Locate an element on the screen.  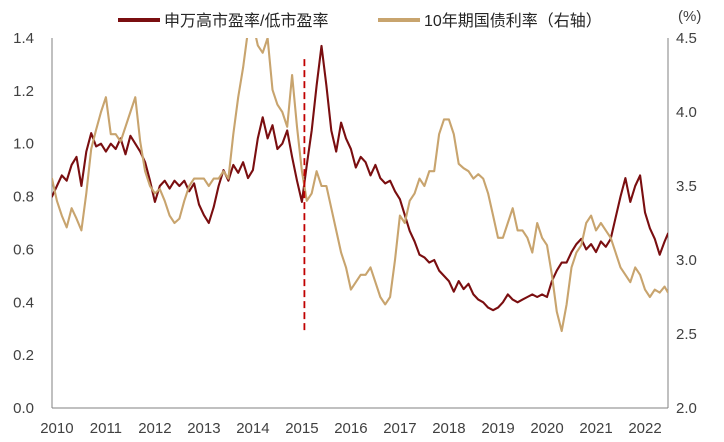
right-y-tick-label: 4.5 is located at coordinates (686, 38).